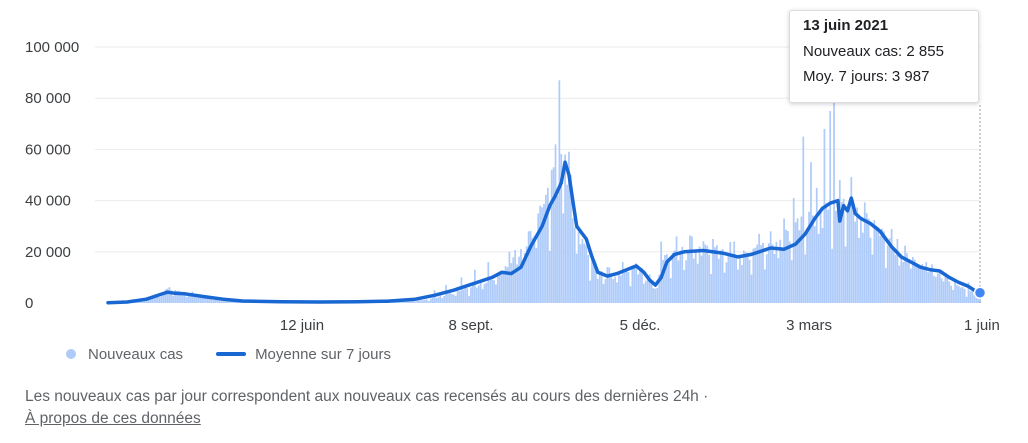 The image size is (1028, 443). I want to click on x-tick-label: 3 mars, so click(809, 325).